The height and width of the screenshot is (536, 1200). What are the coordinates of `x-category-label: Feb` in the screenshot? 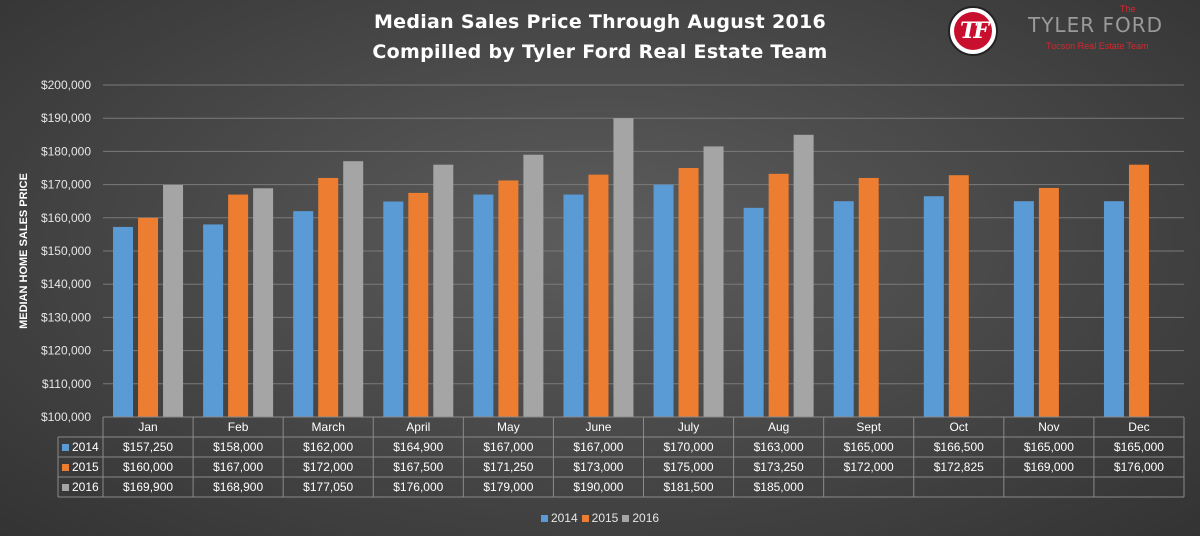 It's located at (238, 427).